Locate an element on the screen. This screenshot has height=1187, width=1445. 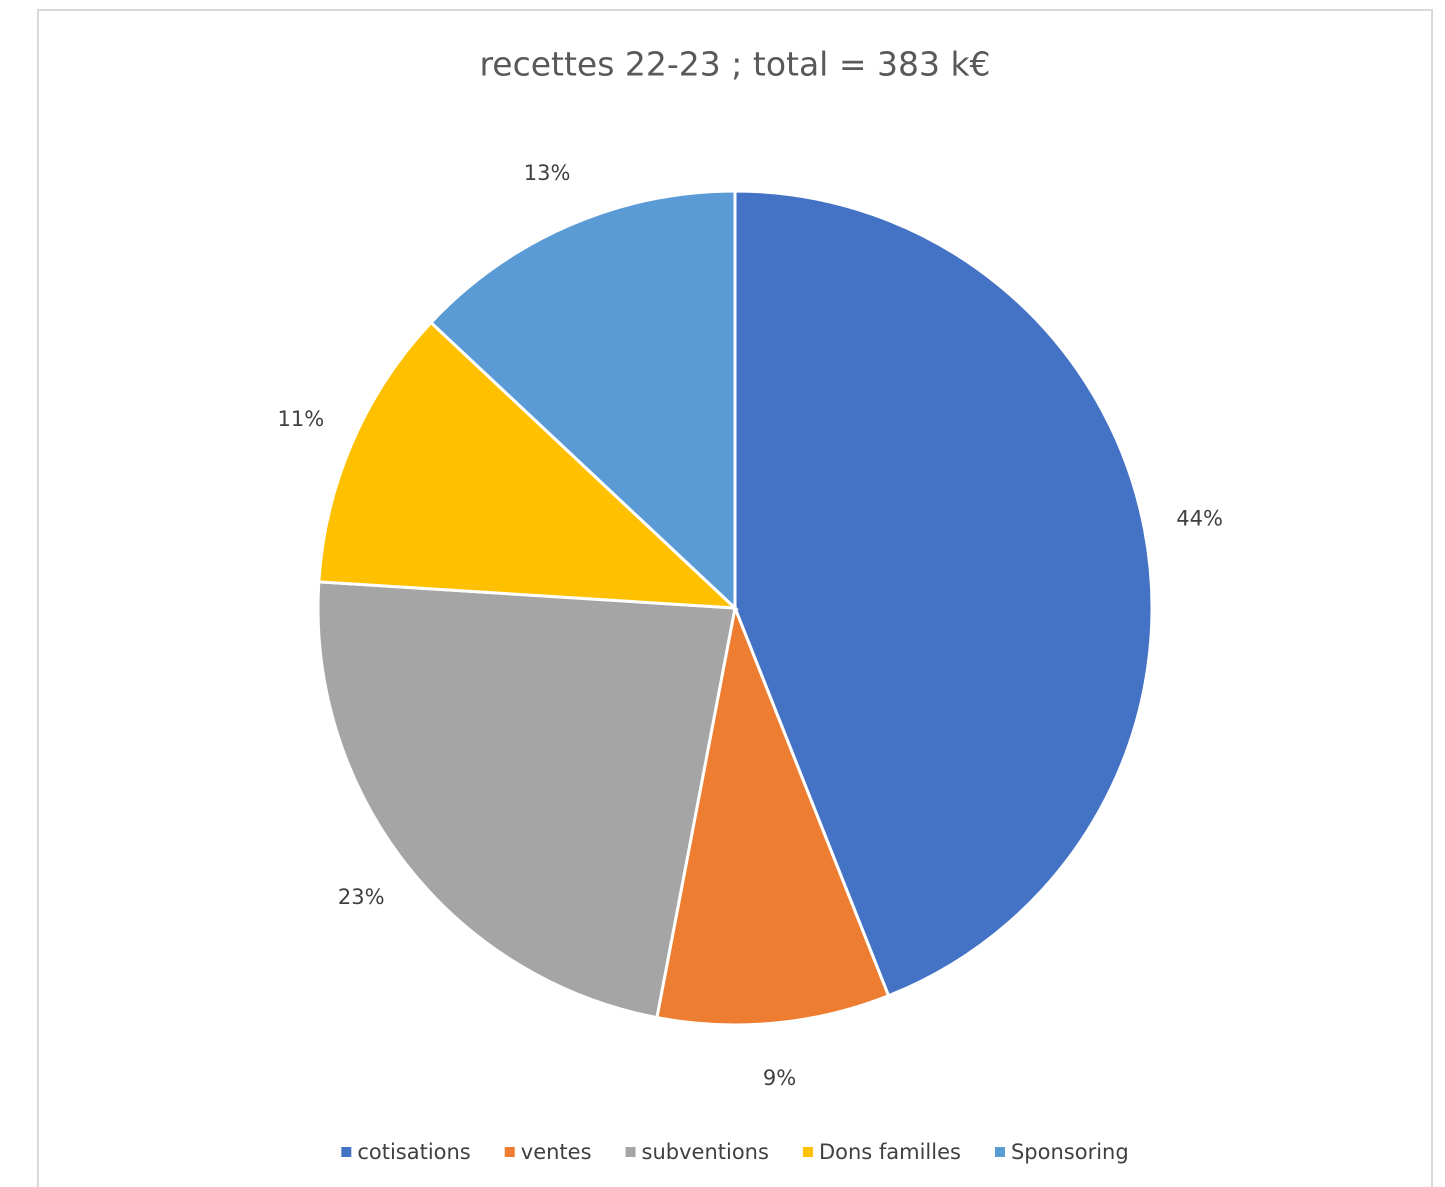
legend-label: cotisations is located at coordinates (413, 1152).